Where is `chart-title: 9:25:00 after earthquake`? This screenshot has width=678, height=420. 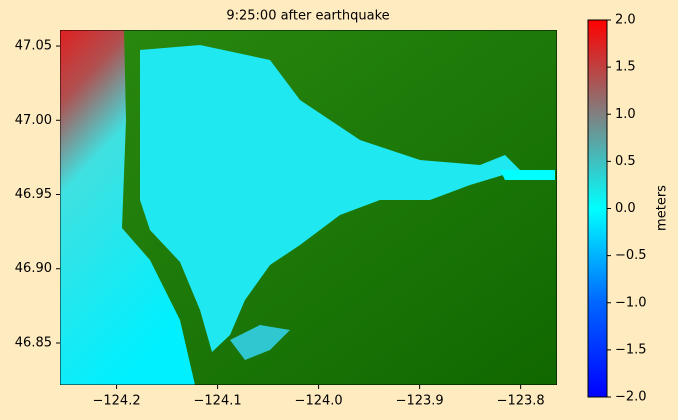 chart-title: 9:25:00 after earthquake is located at coordinates (307, 16).